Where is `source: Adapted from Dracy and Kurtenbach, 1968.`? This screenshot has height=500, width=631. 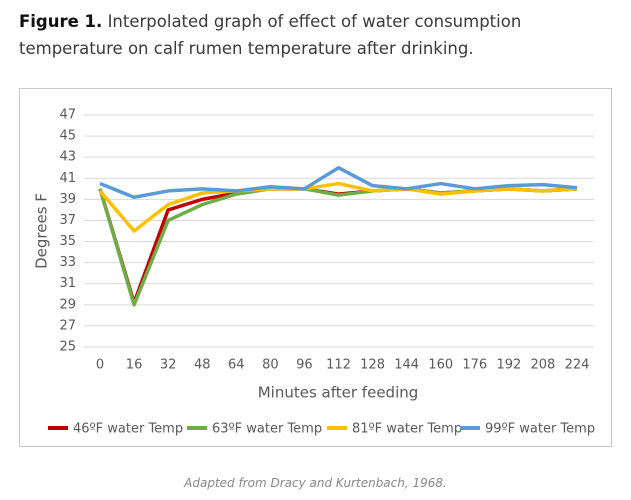 source: Adapted from Dracy and Kurtenbach, 1968. is located at coordinates (315, 483).